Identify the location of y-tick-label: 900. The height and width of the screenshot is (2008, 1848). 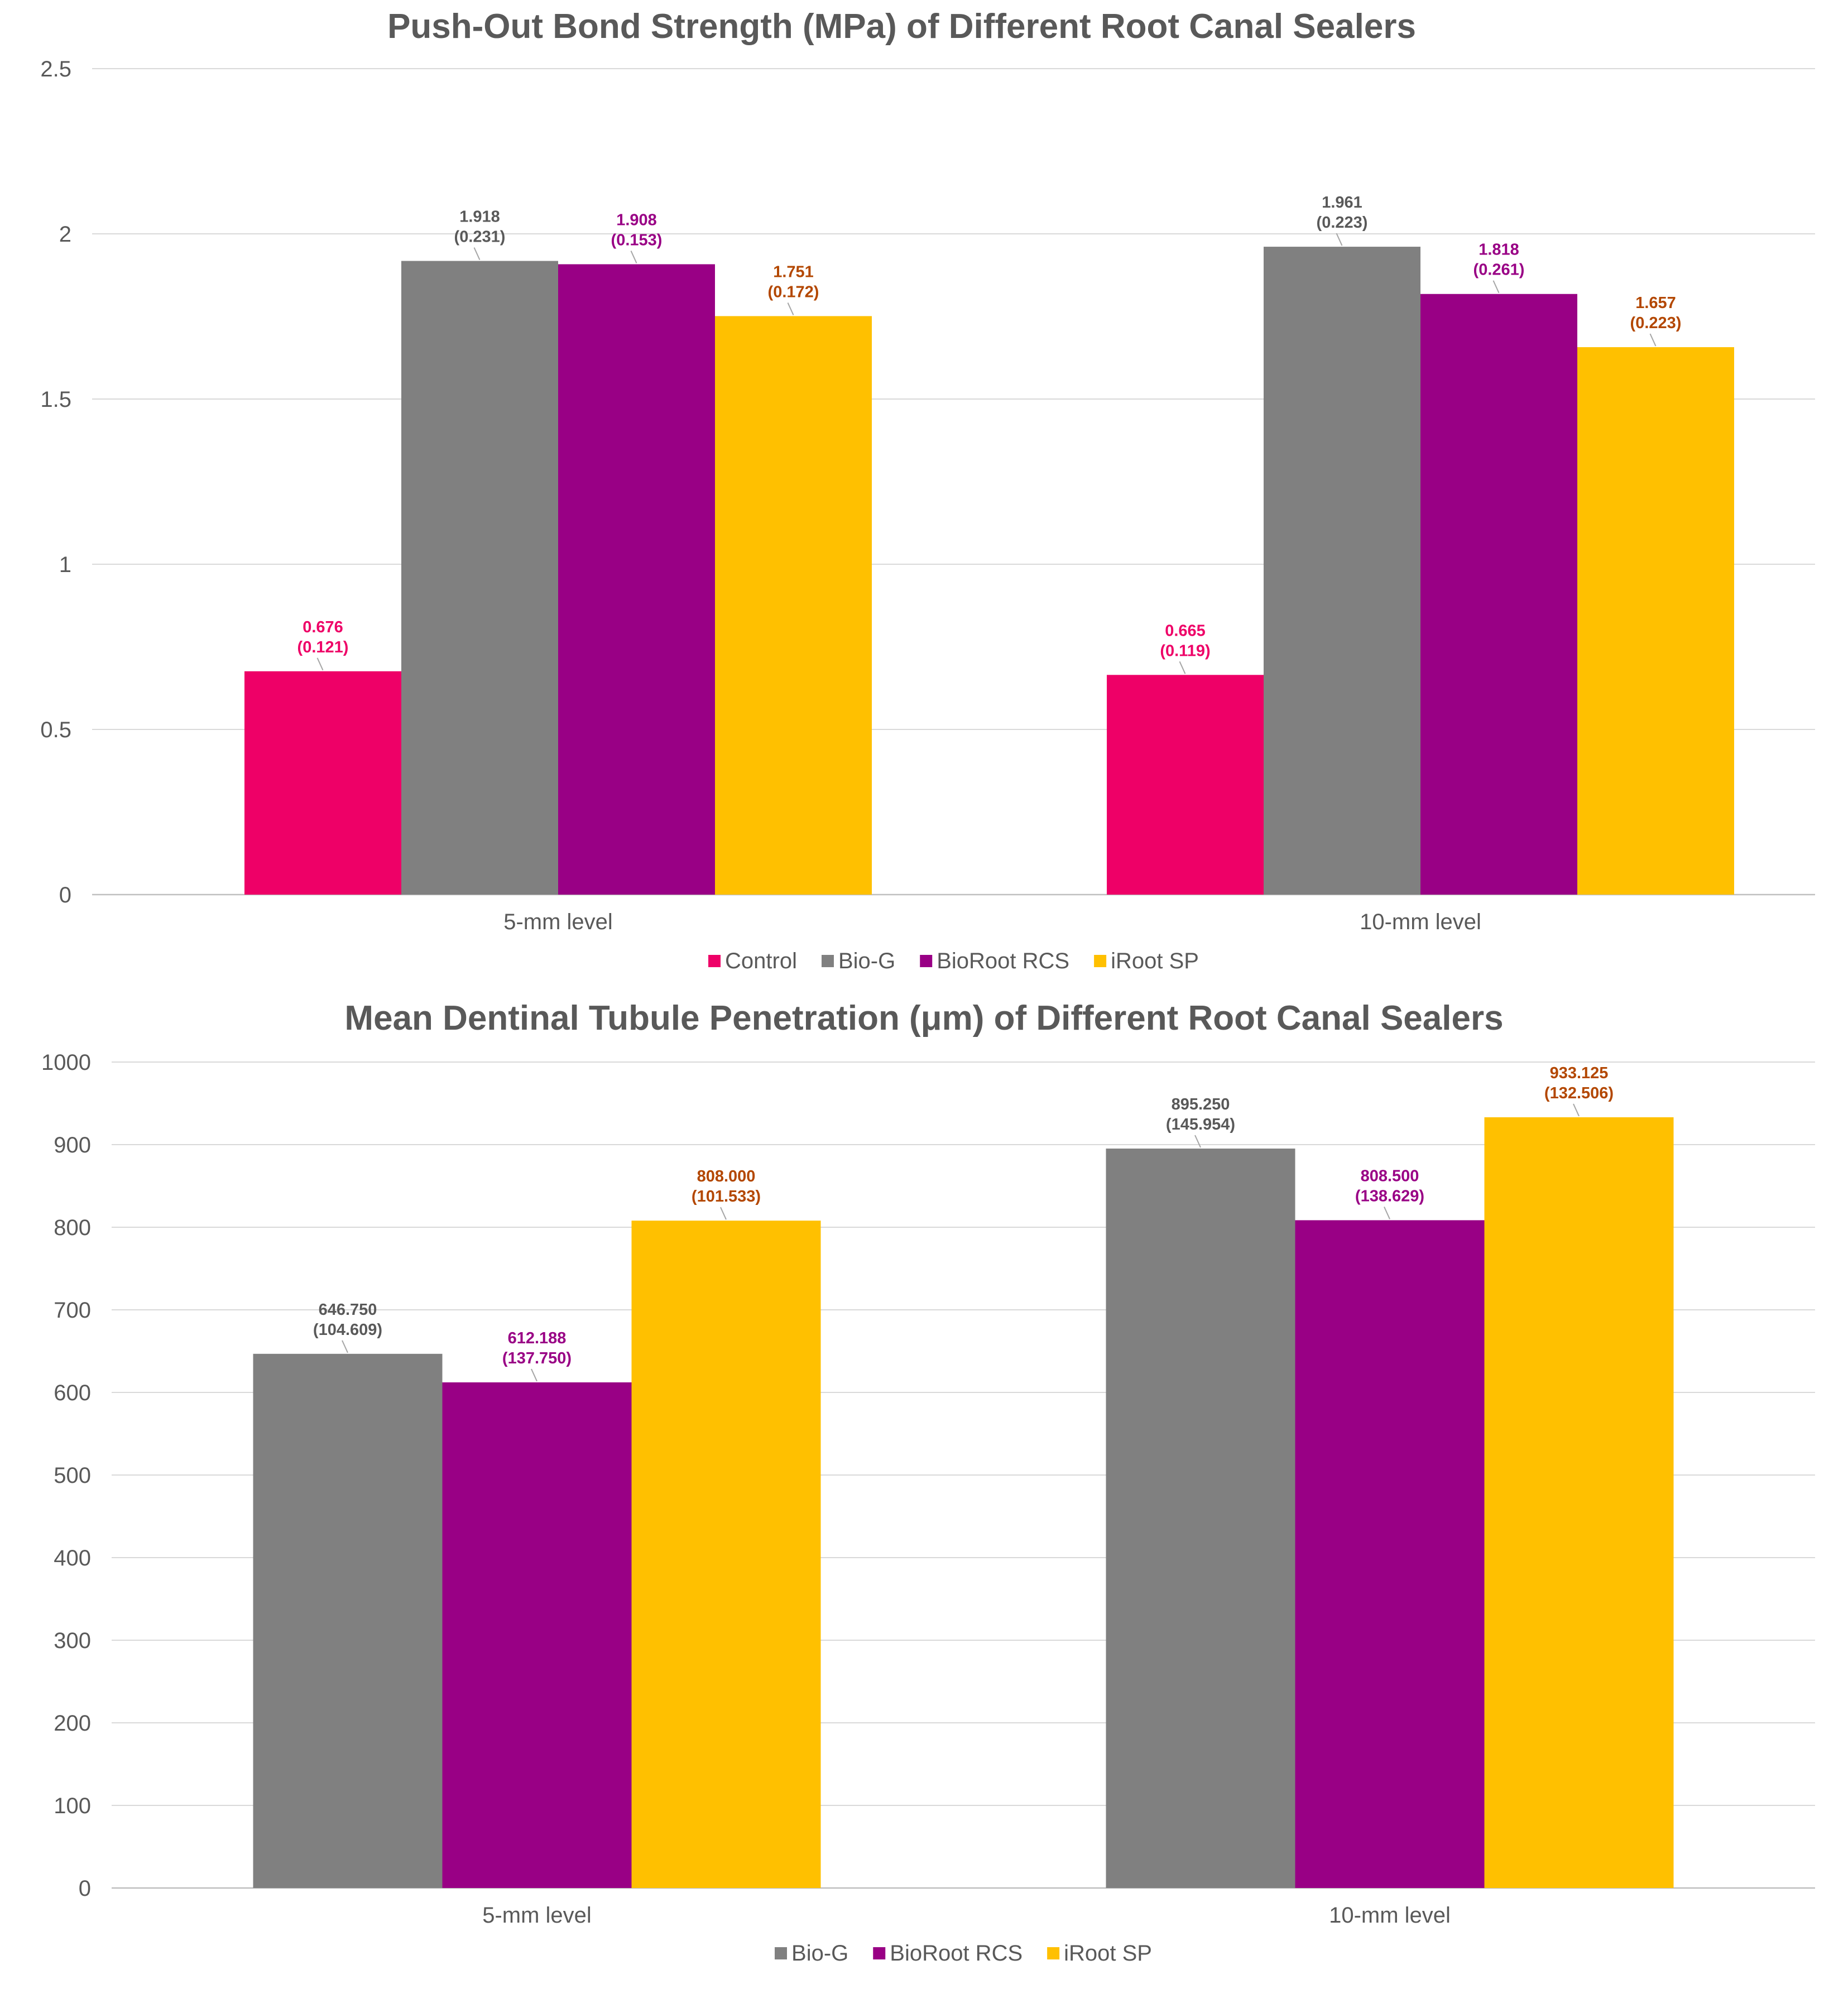
(72, 1145).